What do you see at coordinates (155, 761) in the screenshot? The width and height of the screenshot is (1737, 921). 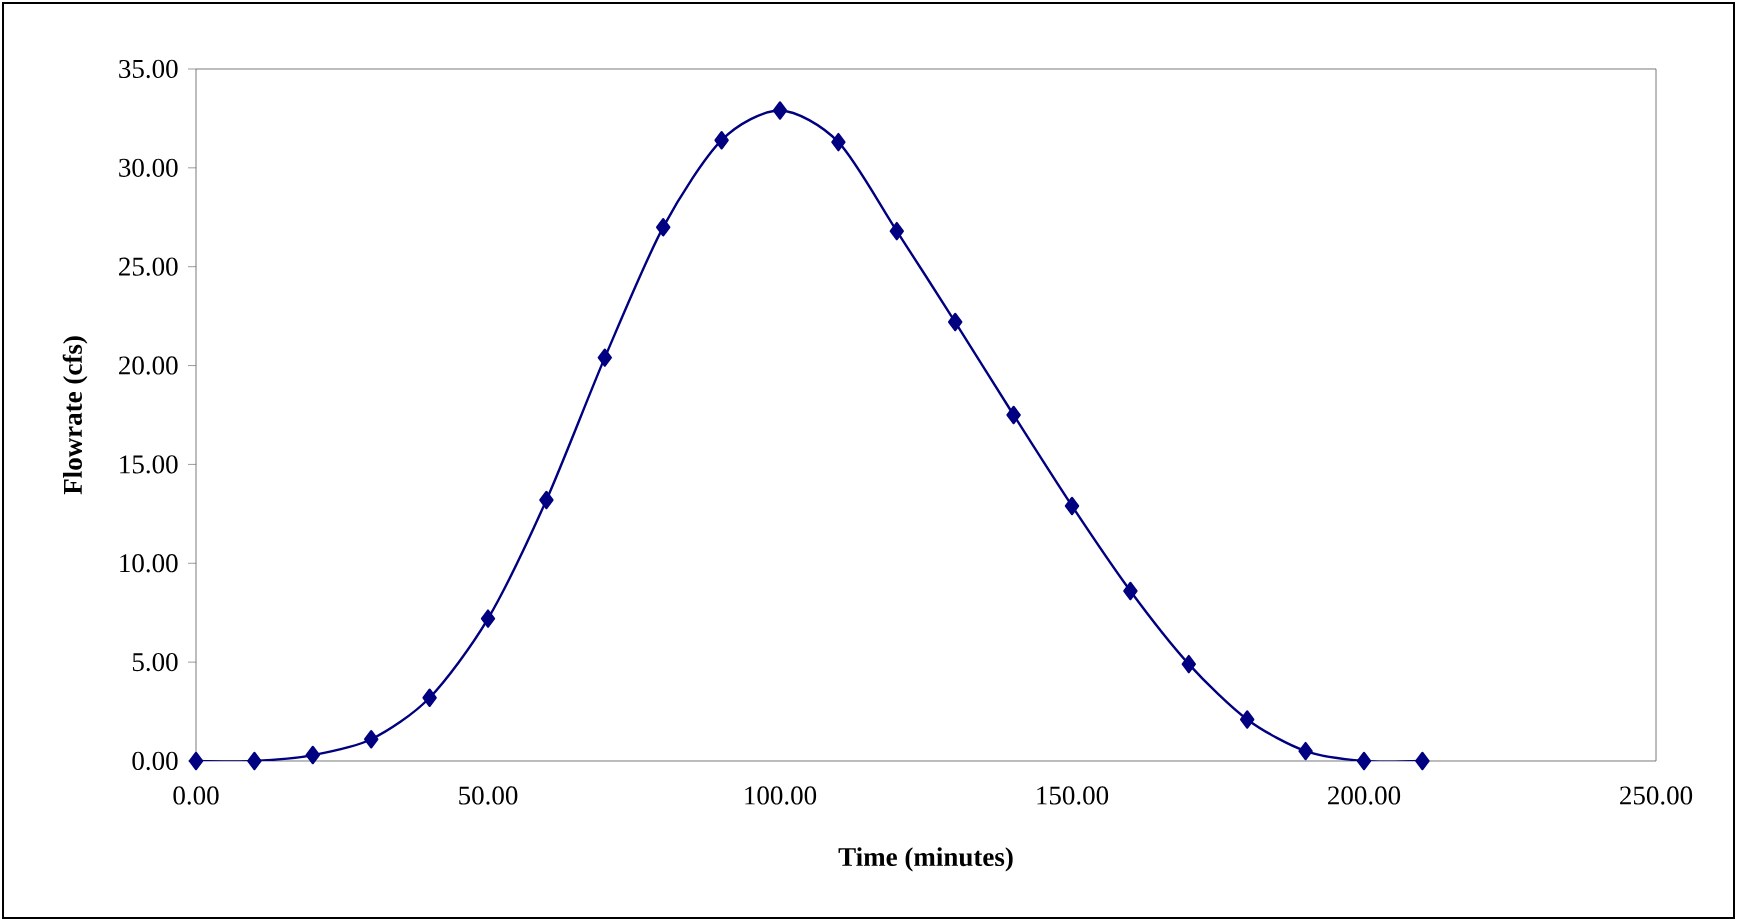 I see `y-tick-label: 0.00` at bounding box center [155, 761].